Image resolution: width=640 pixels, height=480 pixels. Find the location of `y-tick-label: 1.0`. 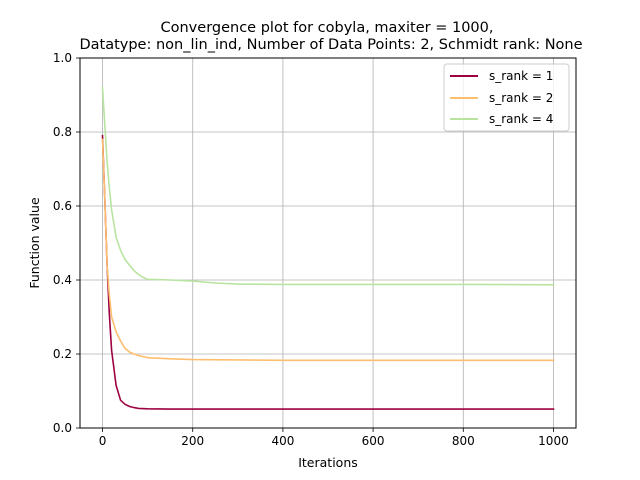

y-tick-label: 1.0 is located at coordinates (62, 58).